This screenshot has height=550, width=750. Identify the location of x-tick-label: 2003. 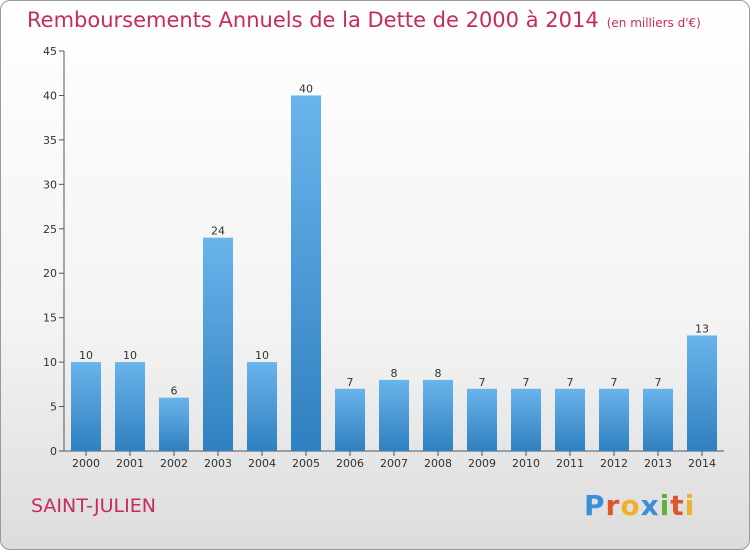
(218, 463).